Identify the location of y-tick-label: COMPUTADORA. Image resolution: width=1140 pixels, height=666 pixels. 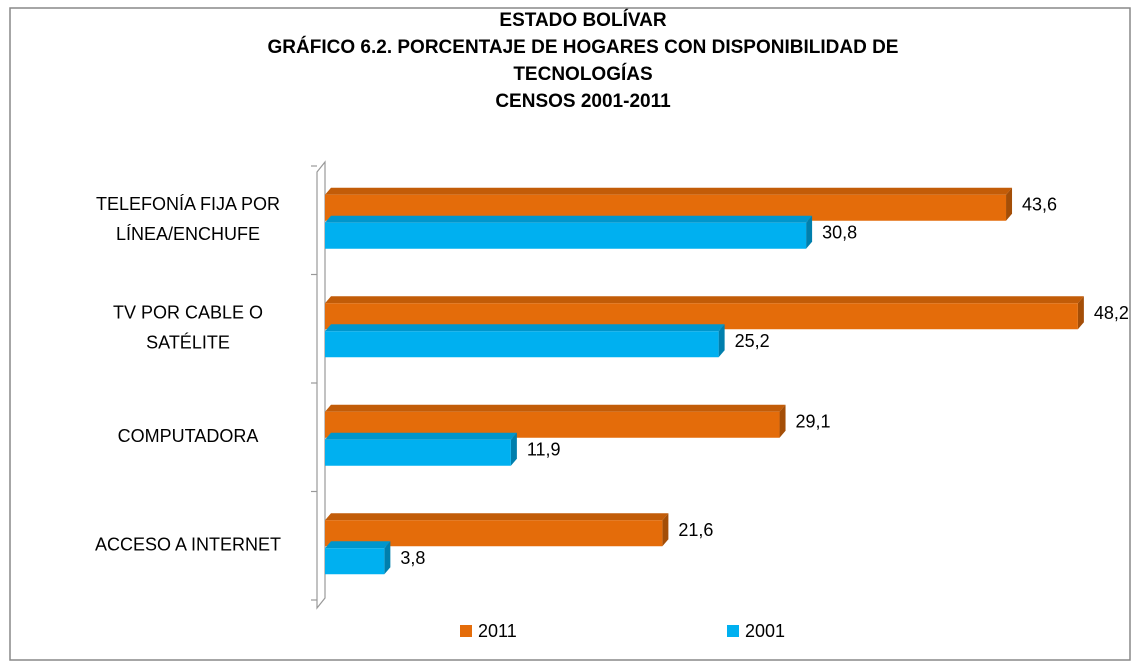
(188, 436).